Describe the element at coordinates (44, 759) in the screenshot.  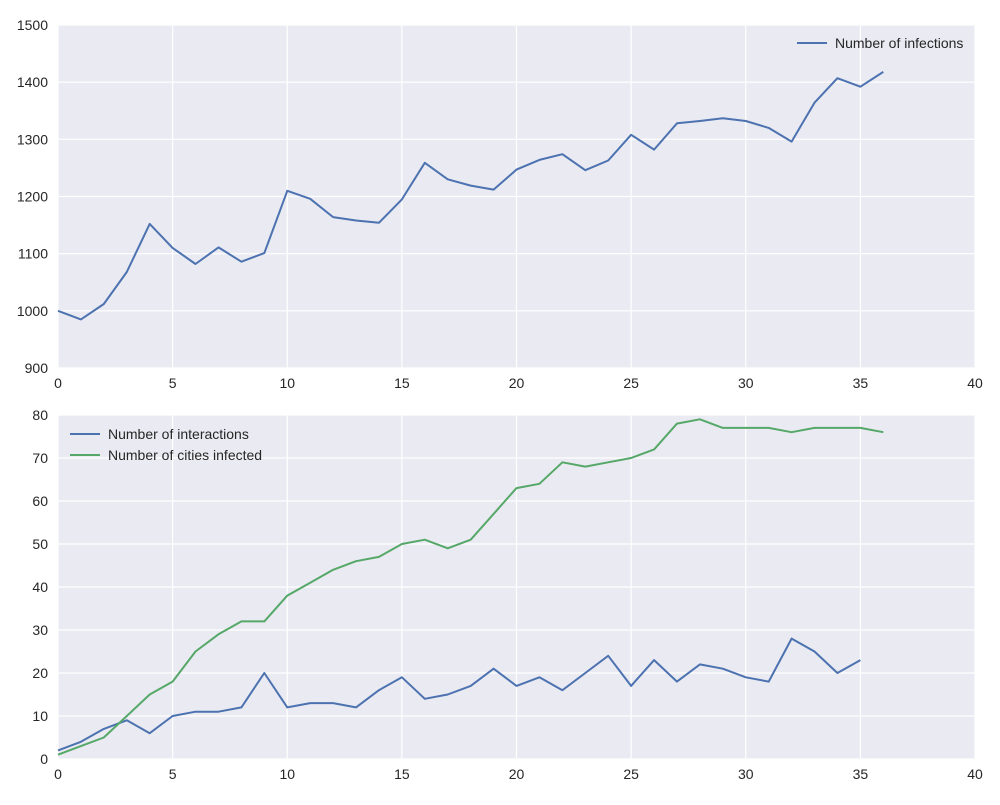
I see `y-tick-label: 0` at that location.